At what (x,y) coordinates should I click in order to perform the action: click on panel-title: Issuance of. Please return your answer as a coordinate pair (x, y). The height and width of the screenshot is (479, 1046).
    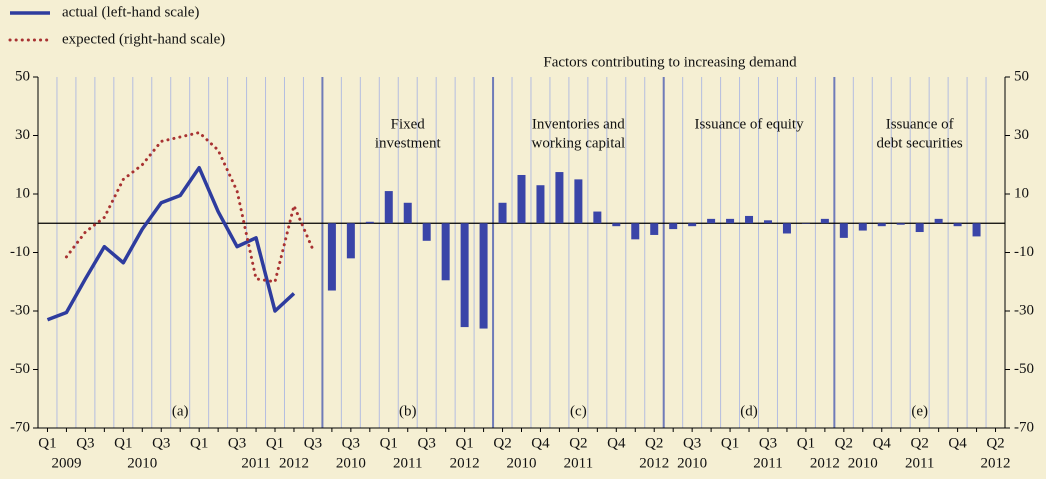
    Looking at the image, I should click on (920, 124).